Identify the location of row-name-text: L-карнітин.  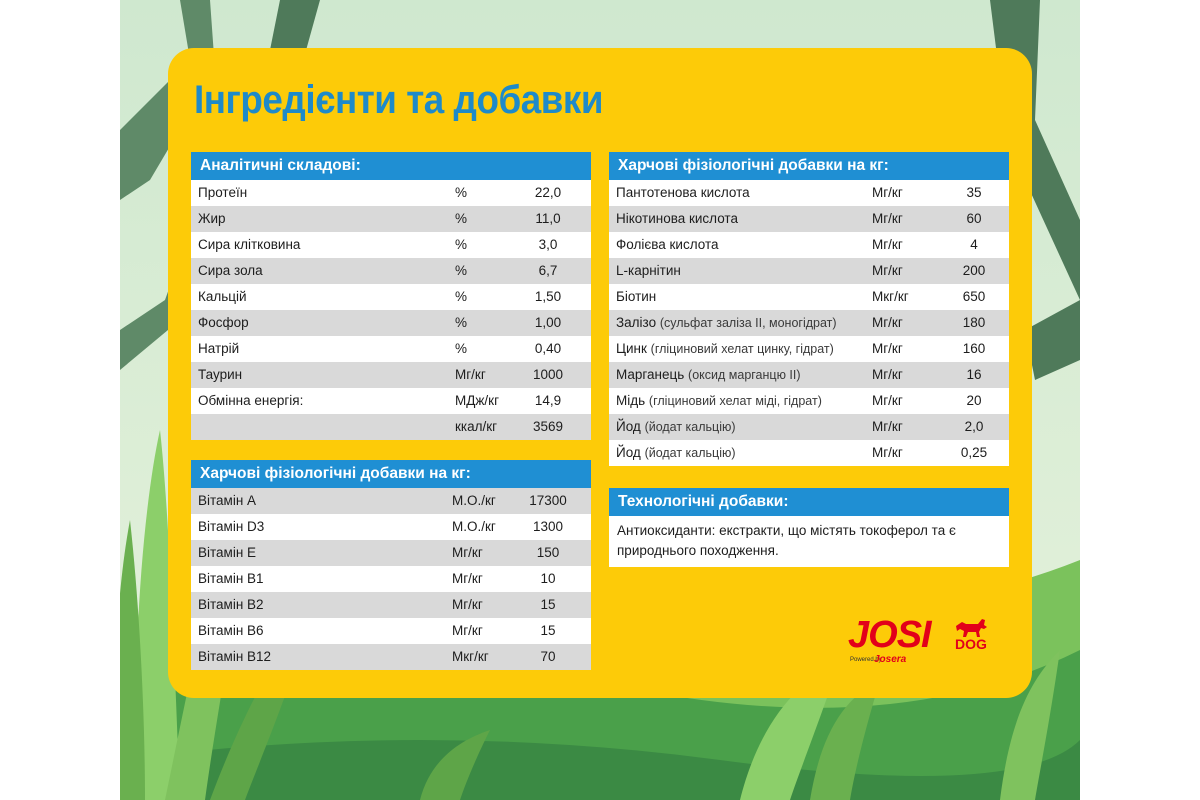
(648, 270).